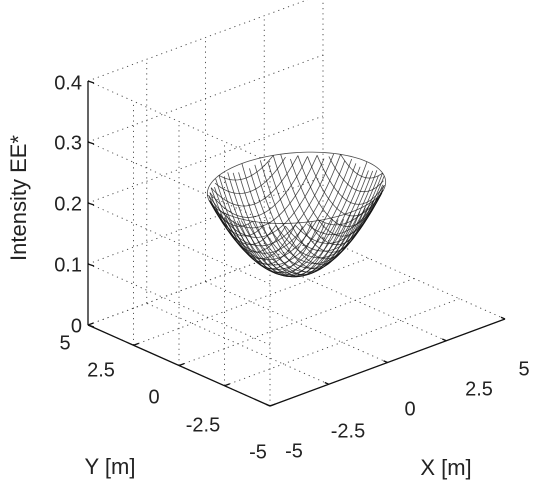  What do you see at coordinates (68, 83) in the screenshot?
I see `z-tick-label: 0.4` at bounding box center [68, 83].